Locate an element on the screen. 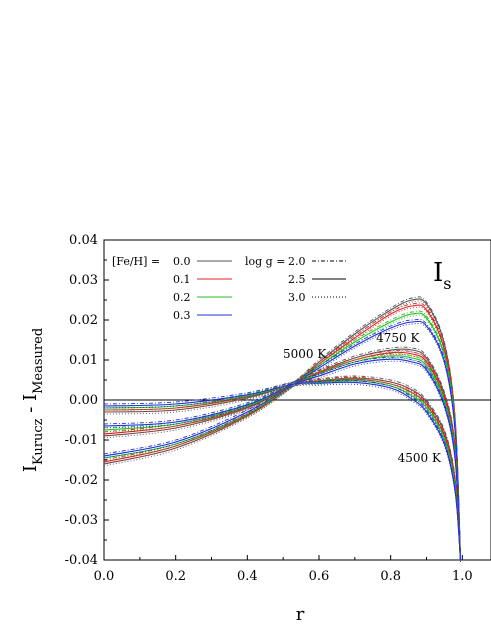 This screenshot has height=635, width=491. x-tick-label: 0.4 is located at coordinates (247, 576).